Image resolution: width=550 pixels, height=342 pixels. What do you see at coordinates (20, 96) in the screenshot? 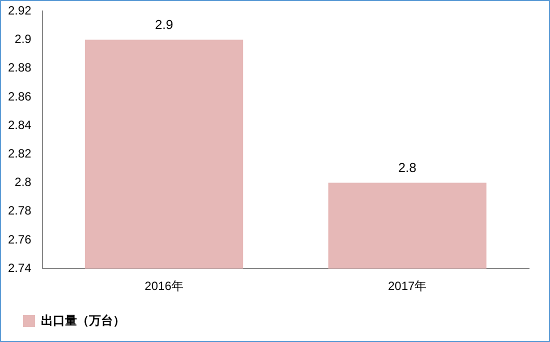
I see `y-tick-label: 2.86` at bounding box center [20, 96].